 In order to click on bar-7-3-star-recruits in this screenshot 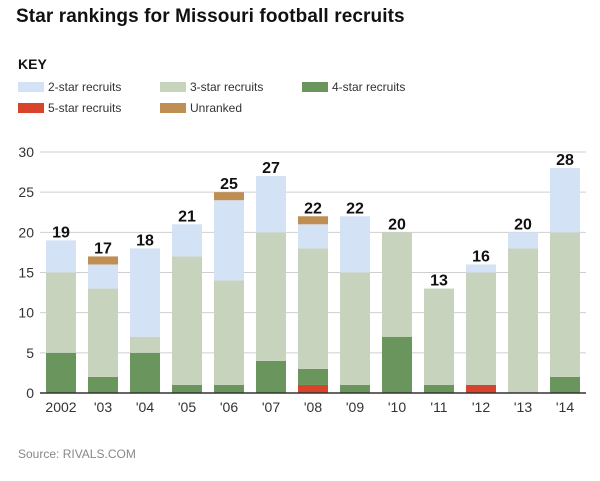, I will do `click(355, 328)`.